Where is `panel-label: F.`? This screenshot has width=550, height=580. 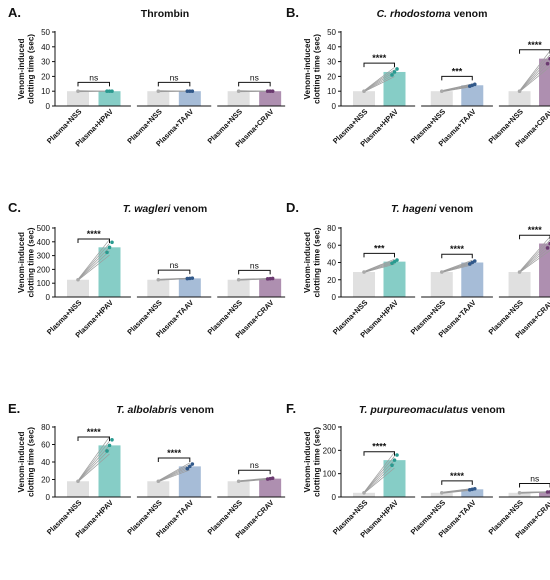
panel-label: F. is located at coordinates (291, 408).